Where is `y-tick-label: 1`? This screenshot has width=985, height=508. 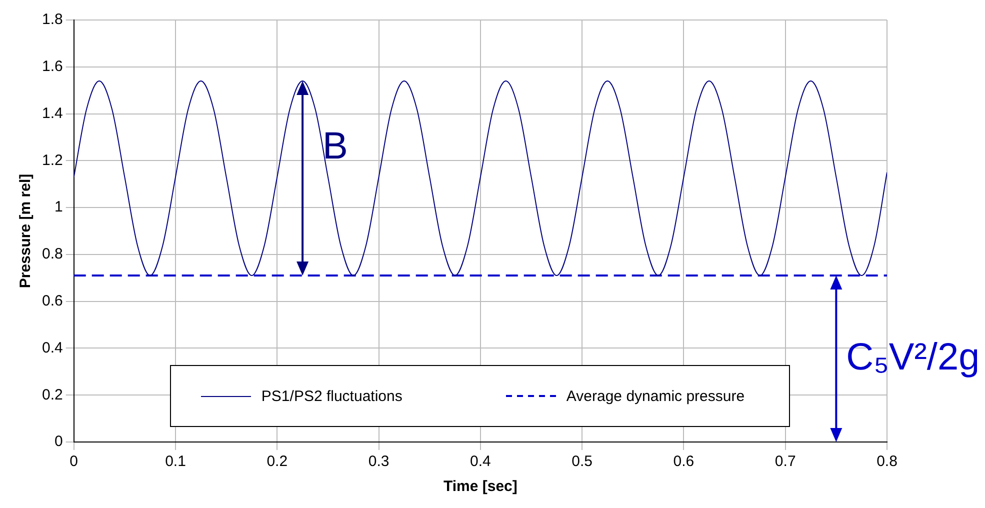
y-tick-label: 1 is located at coordinates (58, 207).